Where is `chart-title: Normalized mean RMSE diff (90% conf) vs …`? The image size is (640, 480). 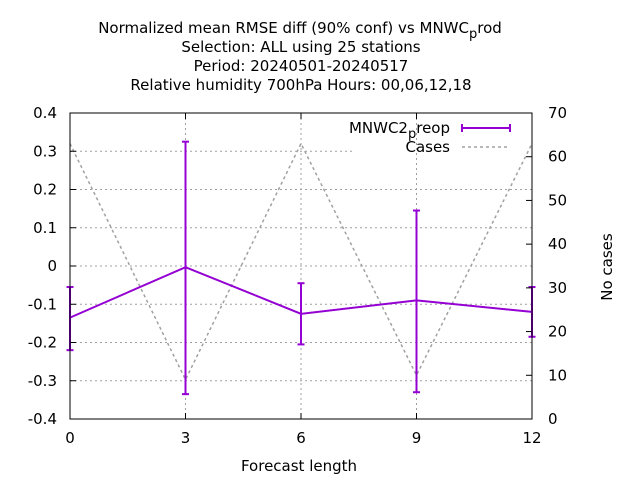
chart-title: Normalized mean RMSE diff (90% conf) vs … is located at coordinates (300, 56).